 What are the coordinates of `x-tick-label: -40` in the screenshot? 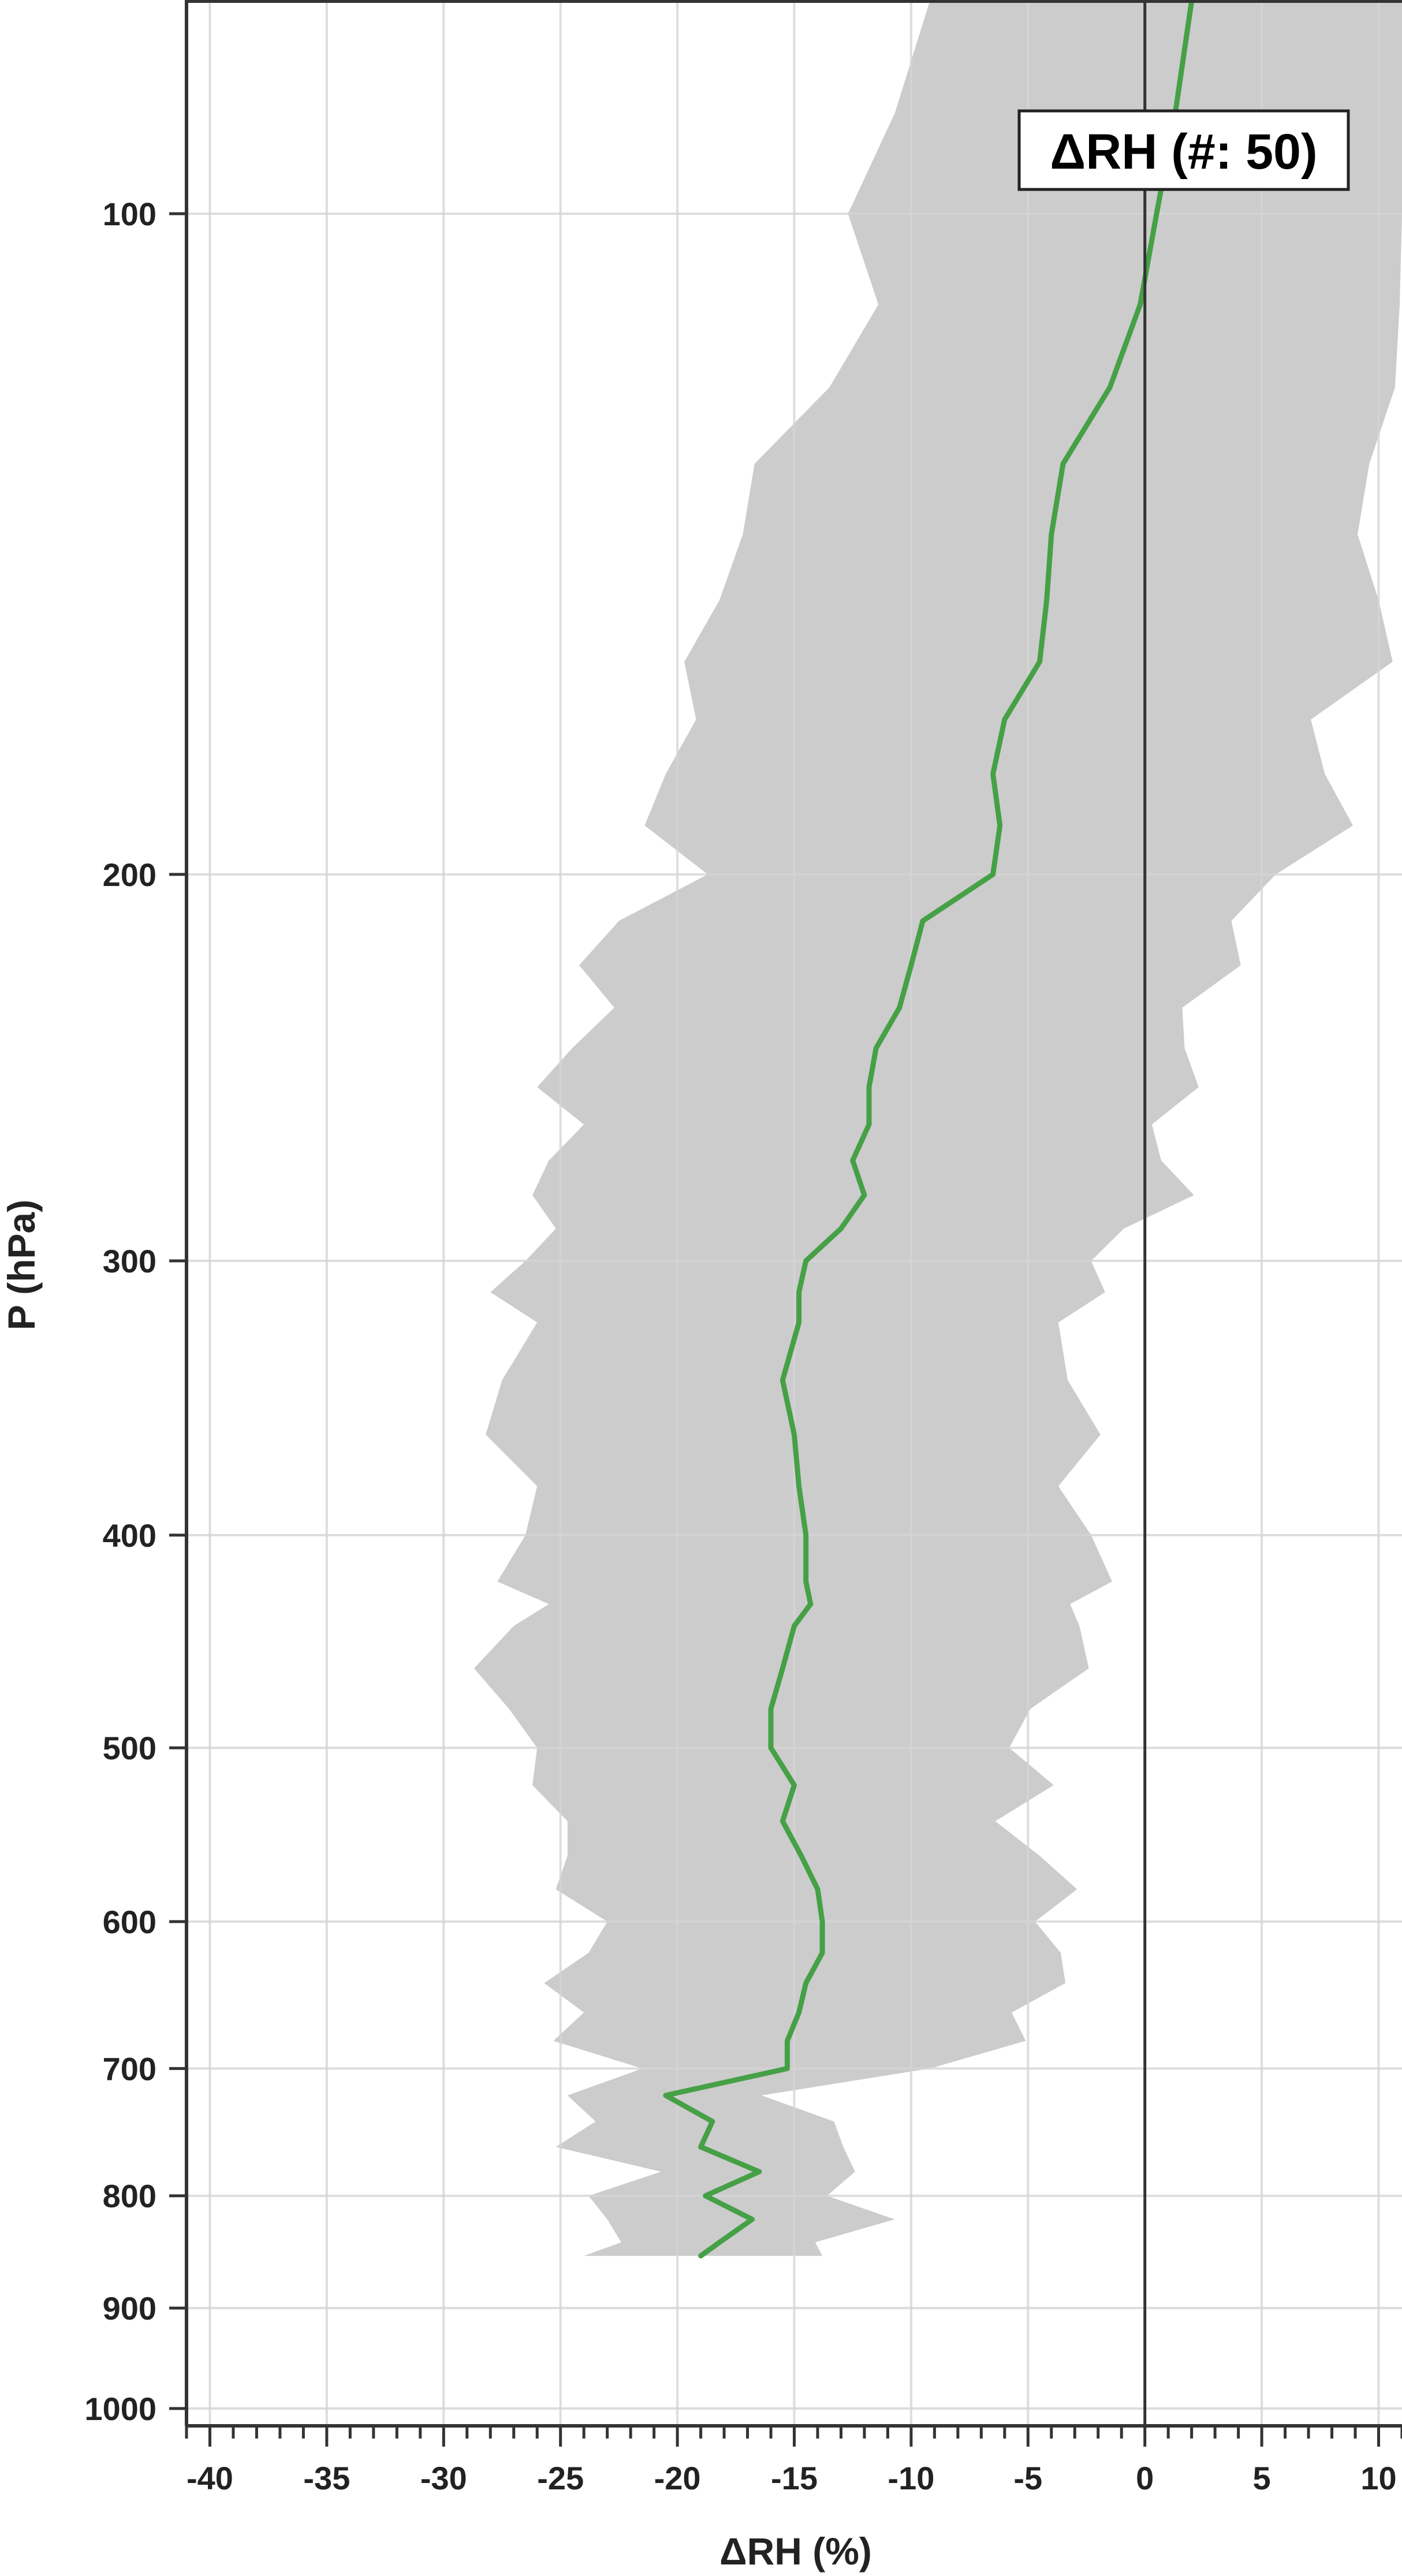 It's located at (210, 2478).